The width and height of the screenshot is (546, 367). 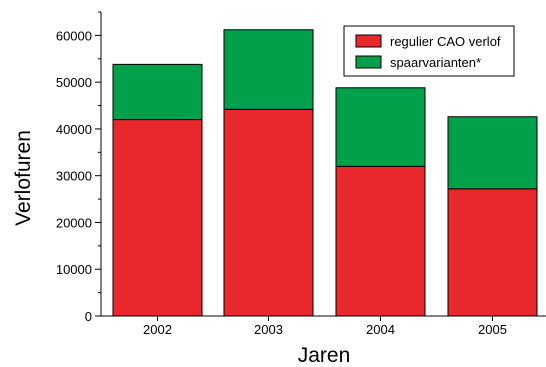 What do you see at coordinates (380, 329) in the screenshot?
I see `x-tick-label-2004: 2004` at bounding box center [380, 329].